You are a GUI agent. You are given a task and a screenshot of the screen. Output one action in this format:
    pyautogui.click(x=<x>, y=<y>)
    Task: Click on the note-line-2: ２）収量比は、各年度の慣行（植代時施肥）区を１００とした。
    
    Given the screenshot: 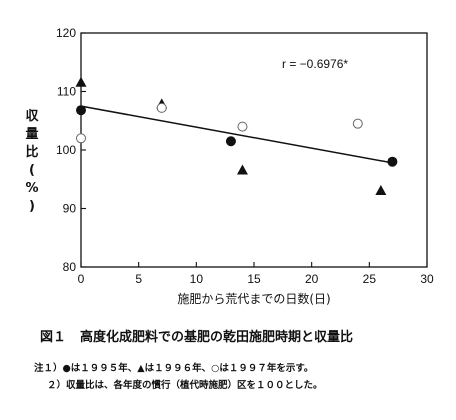 What is the action you would take?
    pyautogui.click(x=185, y=385)
    